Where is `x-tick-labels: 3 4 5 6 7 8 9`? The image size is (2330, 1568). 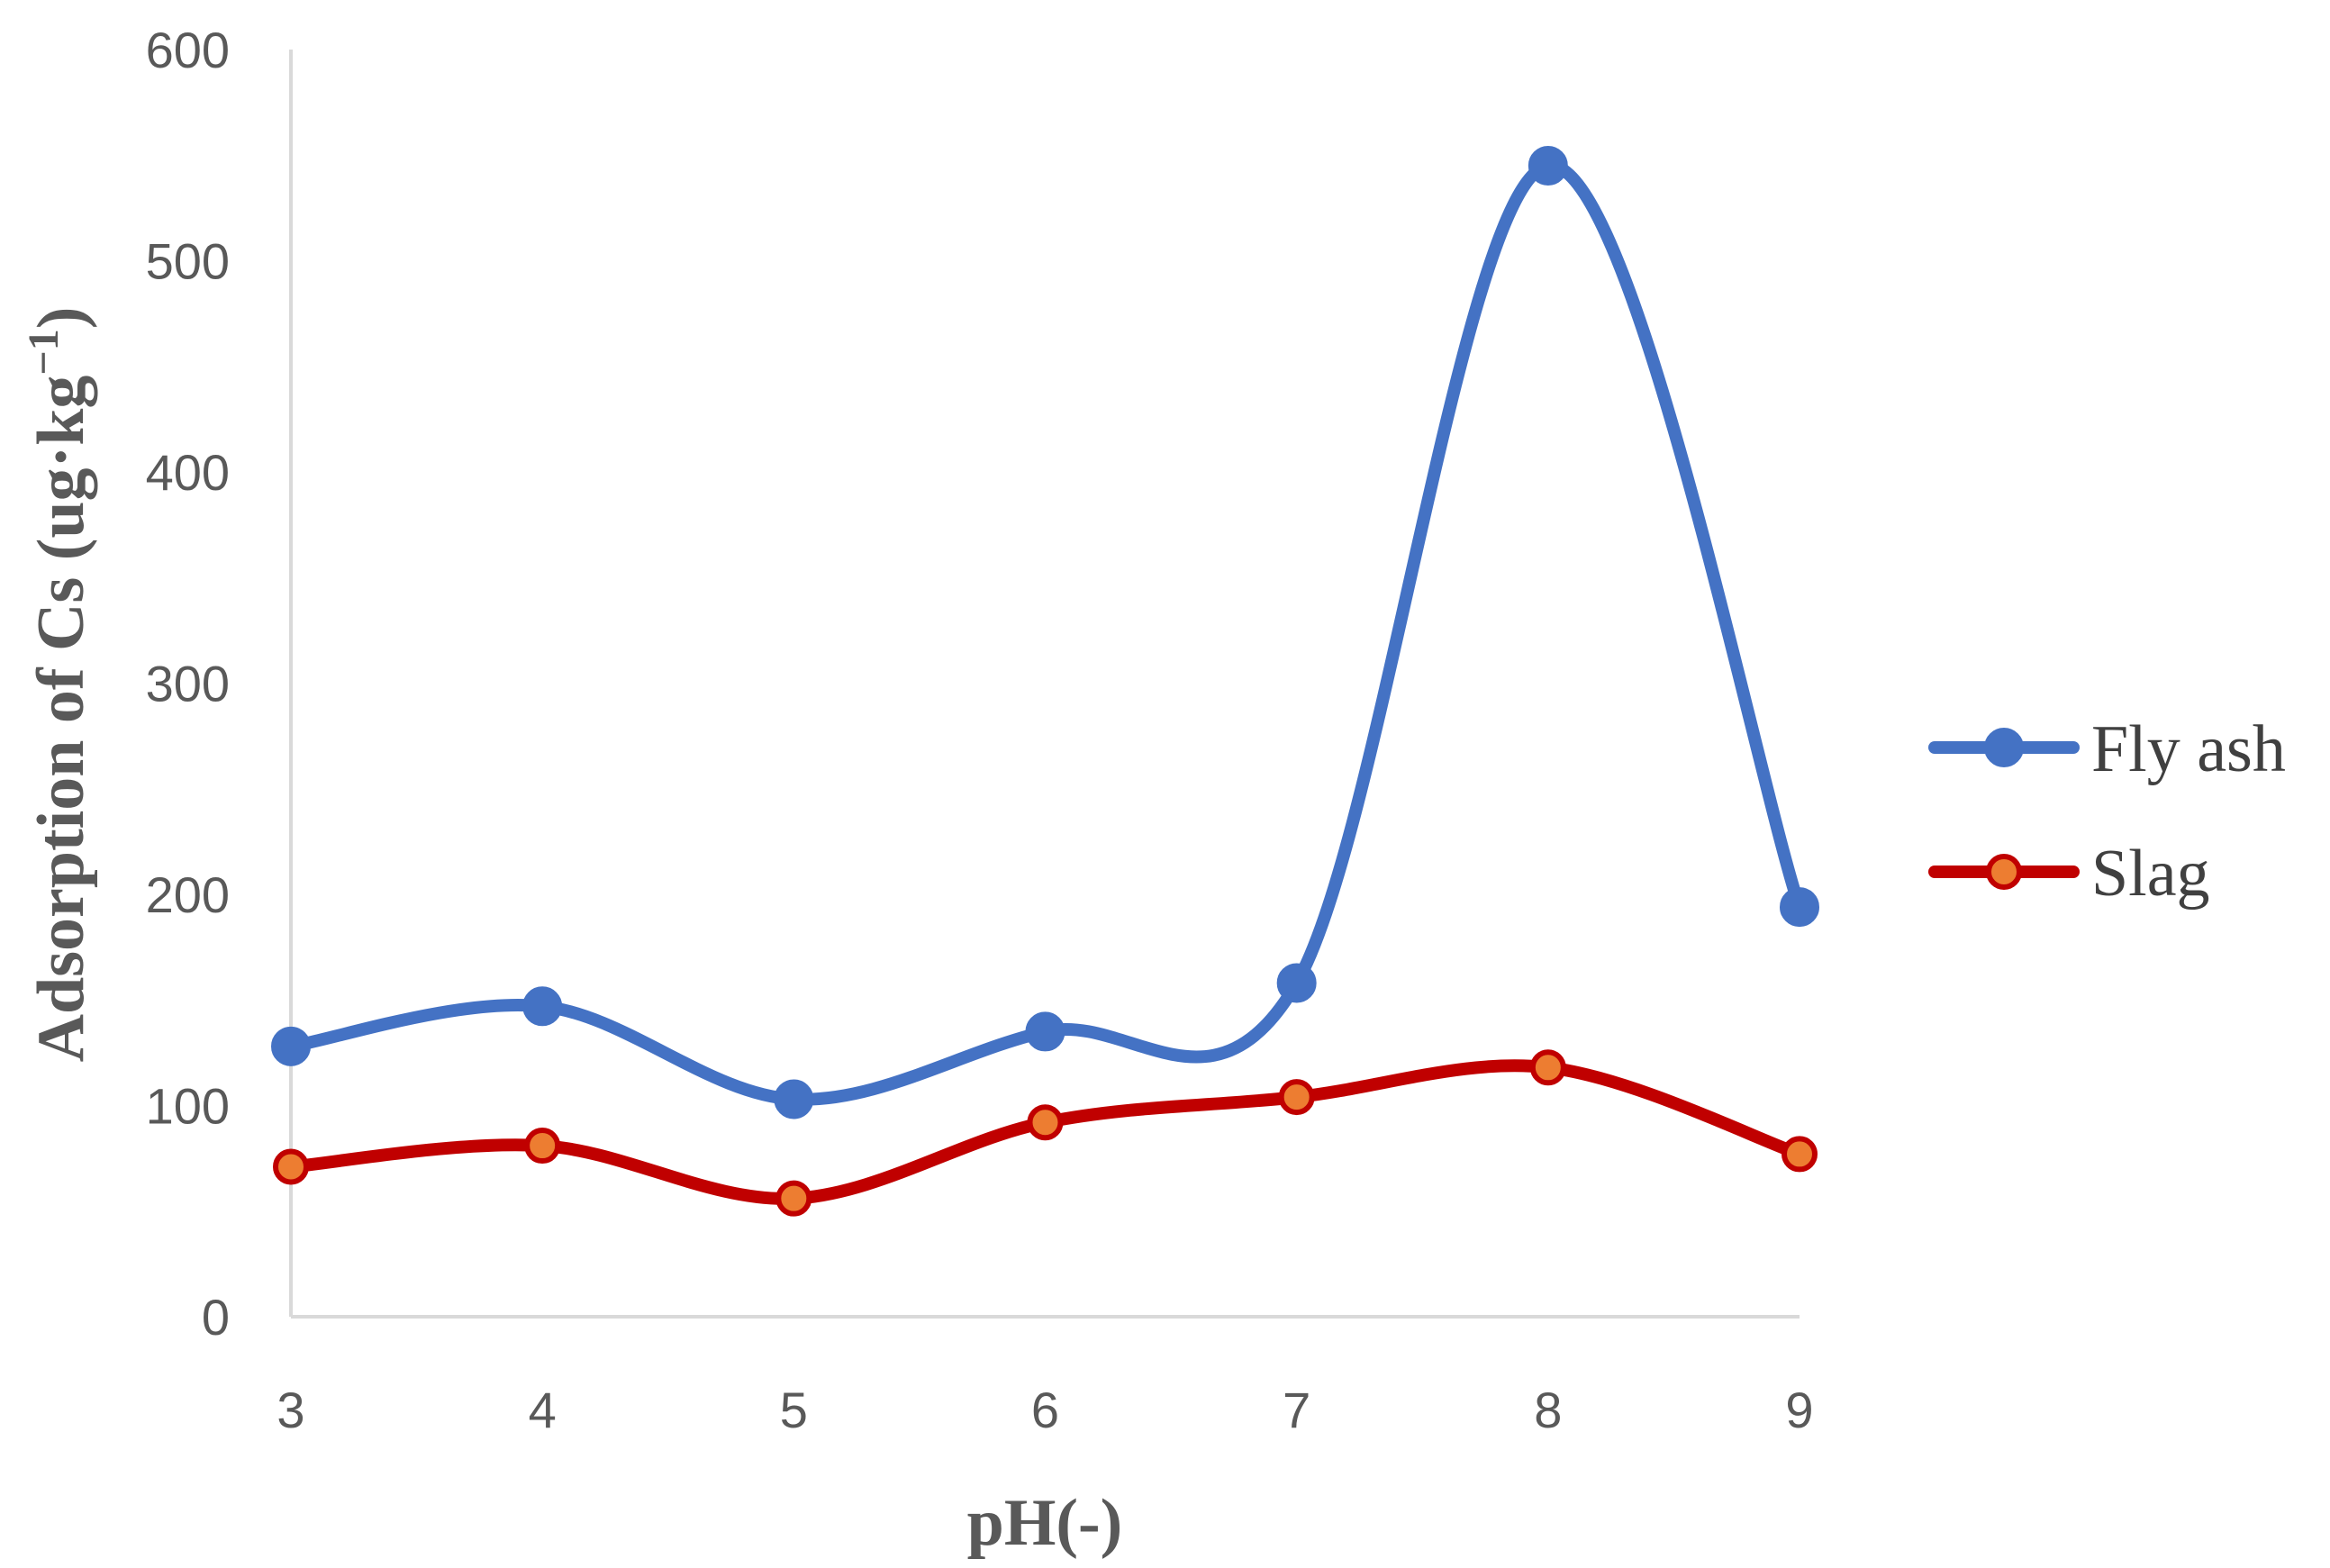
x-tick-labels: 3 4 5 6 7 8 9 is located at coordinates (1045, 1410).